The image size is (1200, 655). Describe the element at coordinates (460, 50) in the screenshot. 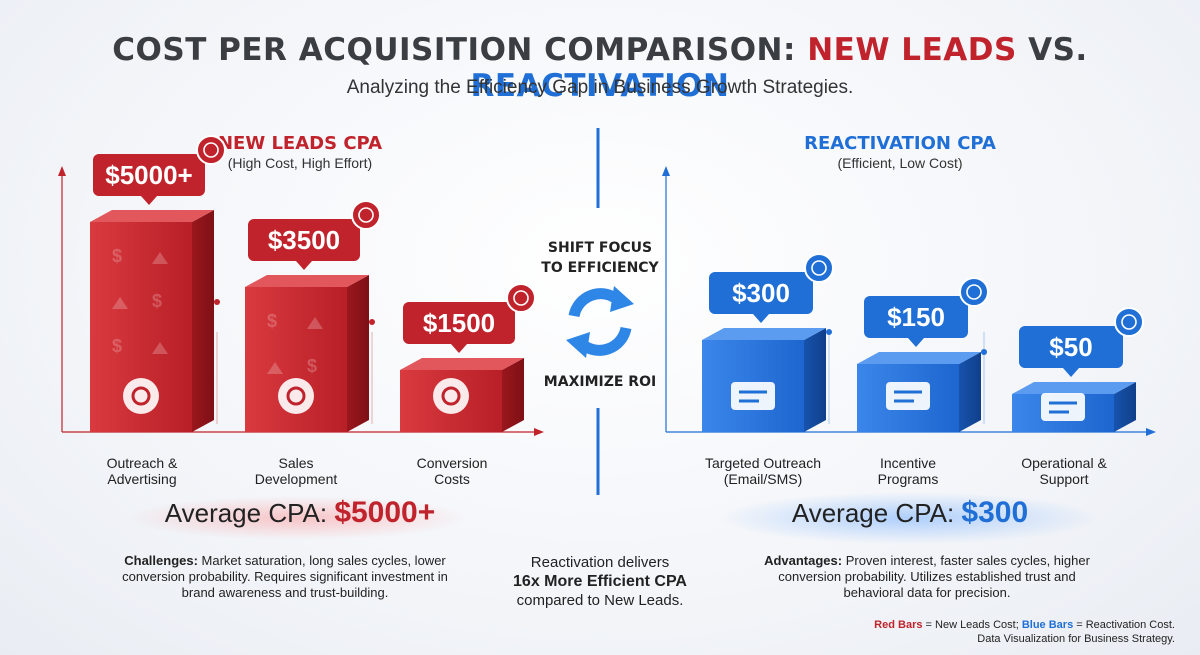

I see `title-prefix: COST PER ACQUISITION COMPARISON:` at that location.